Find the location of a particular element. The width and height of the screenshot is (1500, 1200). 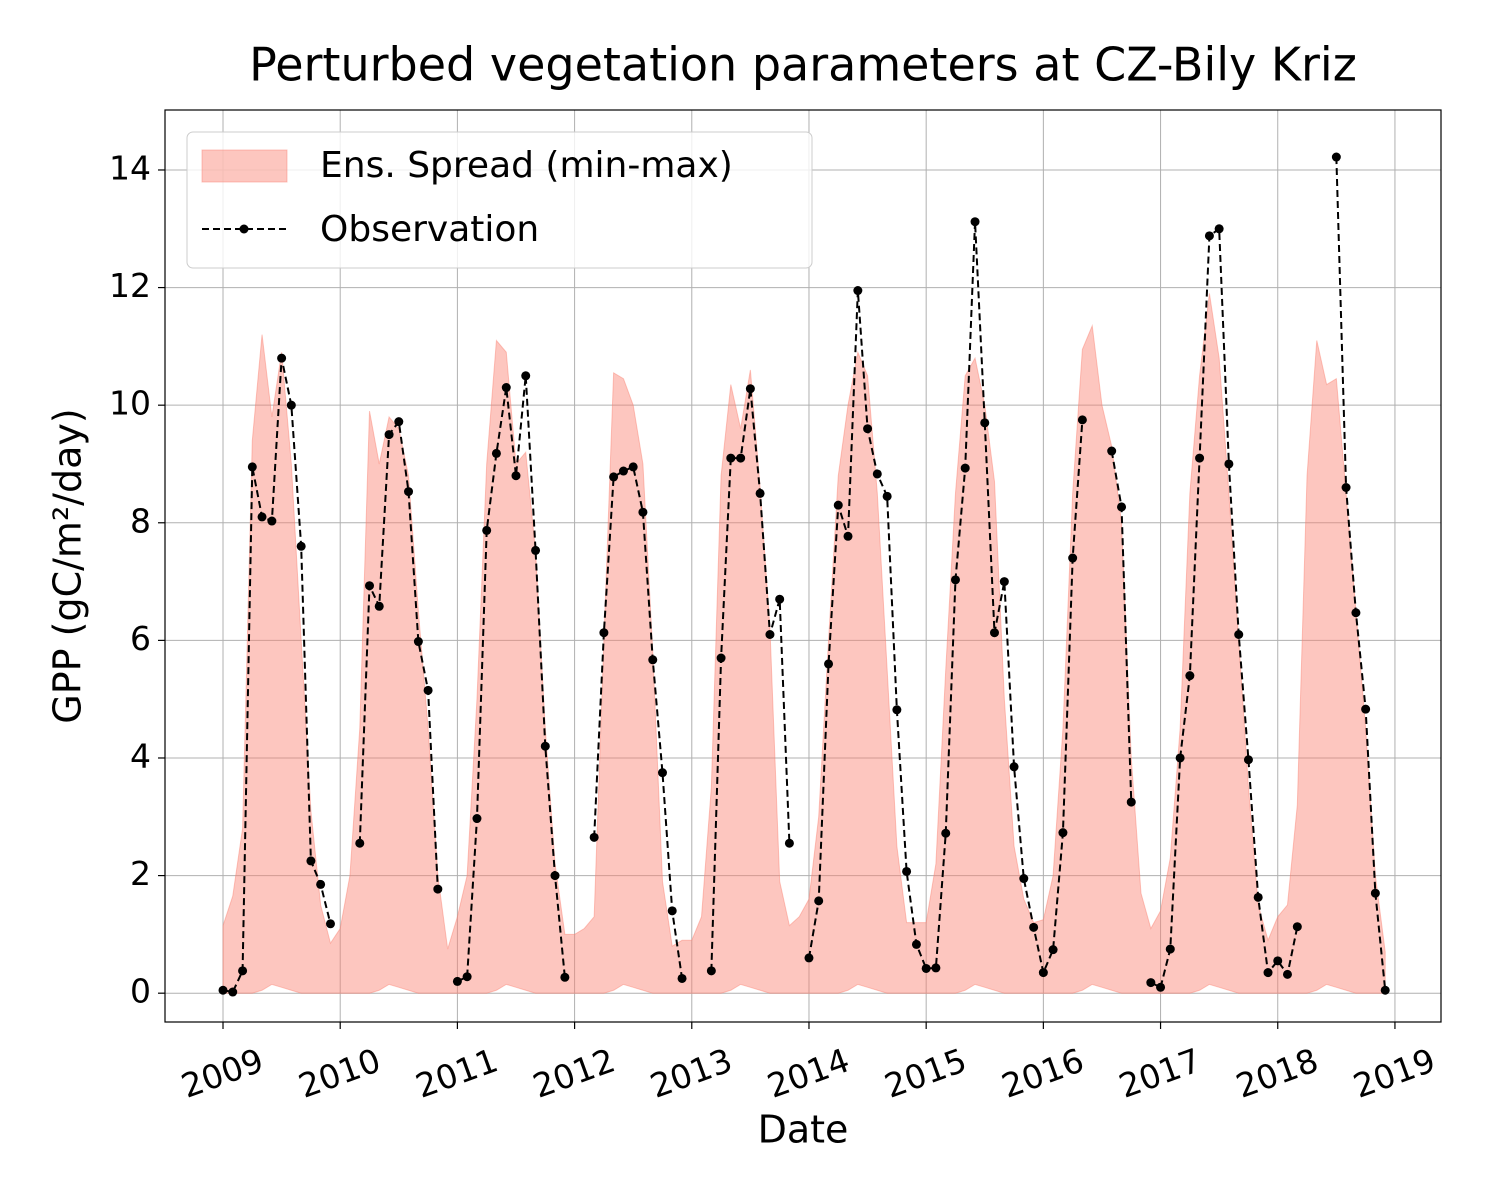

y-axis-label: GPP (gC/m²/day) is located at coordinates (68, 565).